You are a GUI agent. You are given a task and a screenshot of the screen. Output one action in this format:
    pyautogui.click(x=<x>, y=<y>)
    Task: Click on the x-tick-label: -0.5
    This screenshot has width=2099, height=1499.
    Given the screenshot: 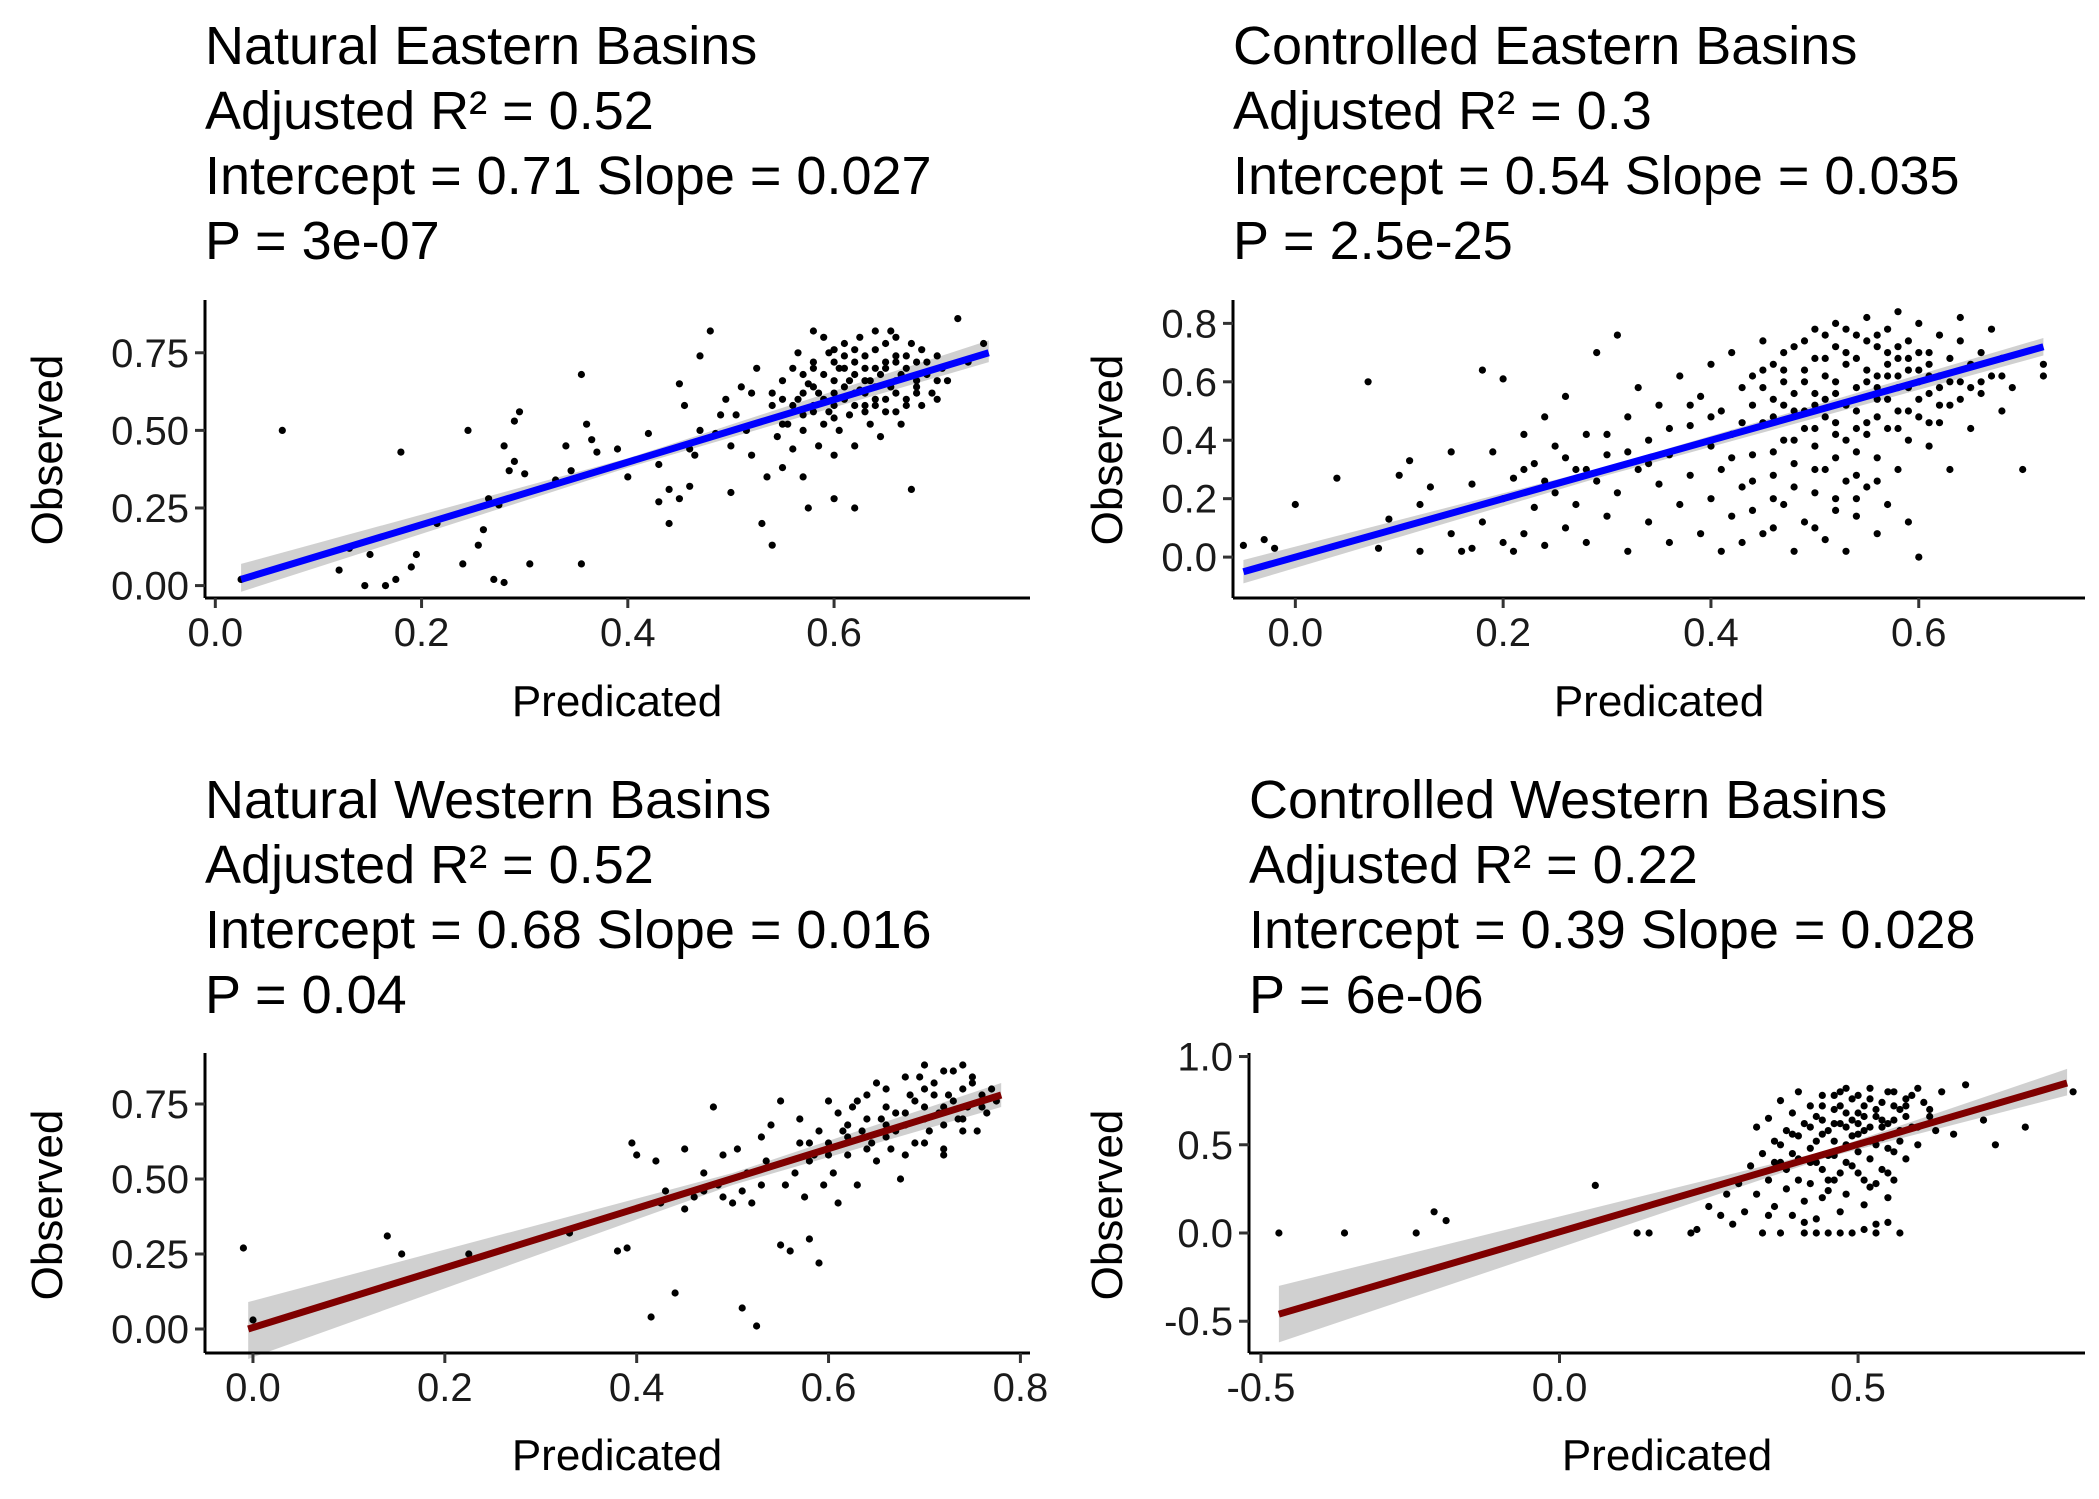 What is the action you would take?
    pyautogui.click(x=1260, y=1388)
    